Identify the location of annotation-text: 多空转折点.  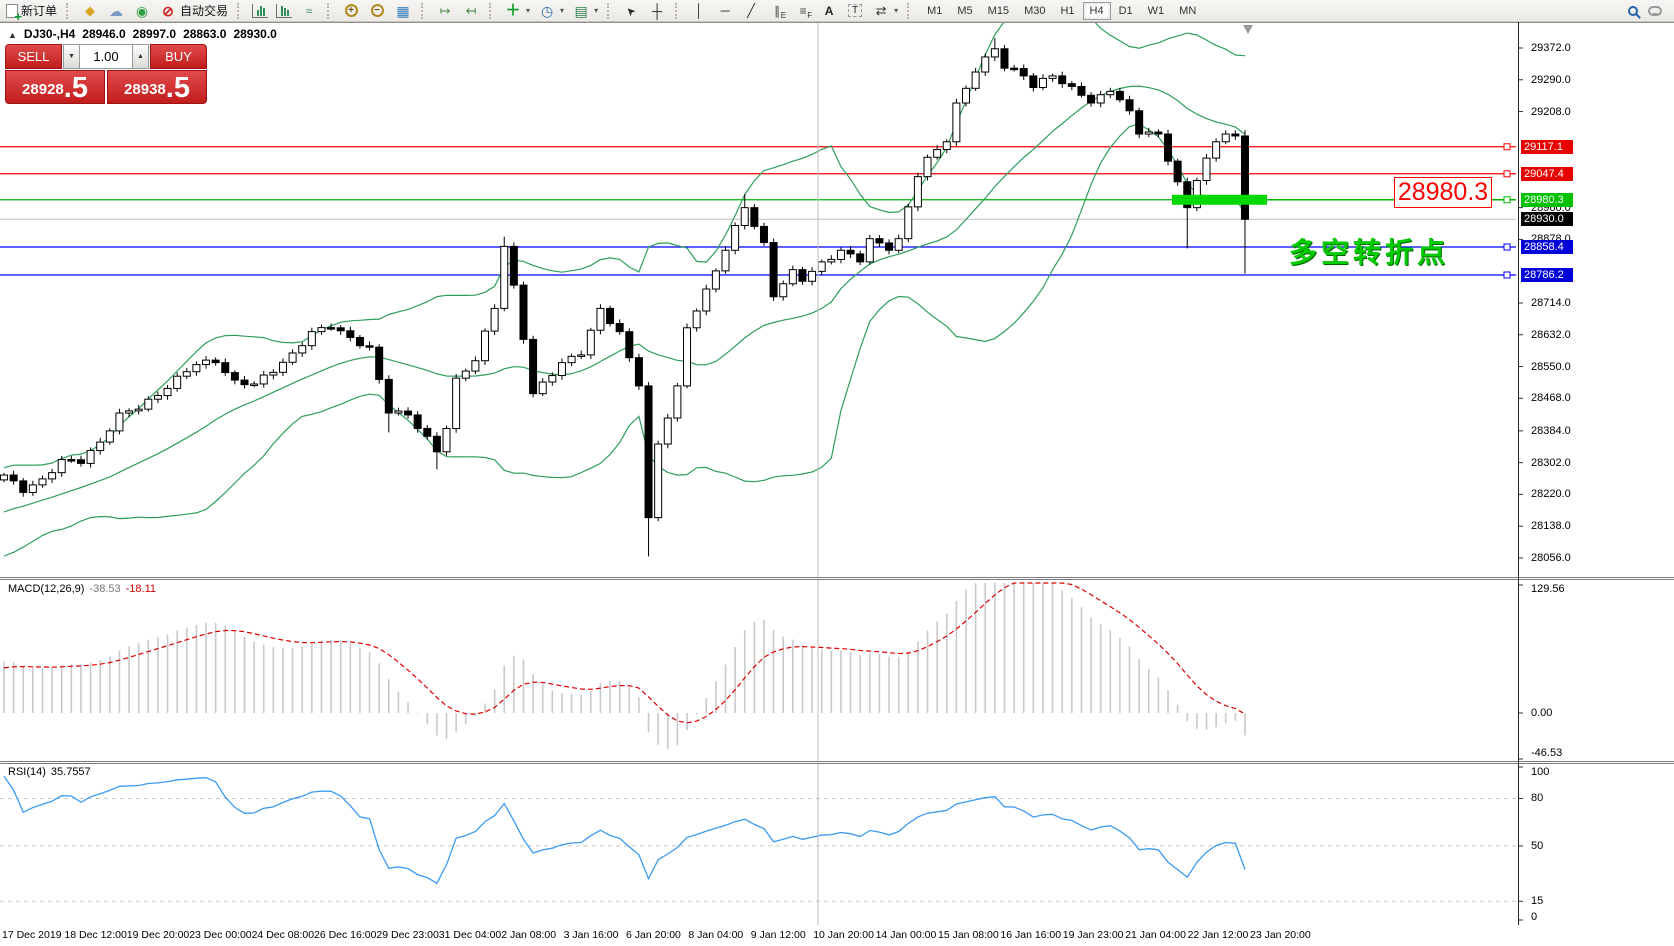
(1369, 252).